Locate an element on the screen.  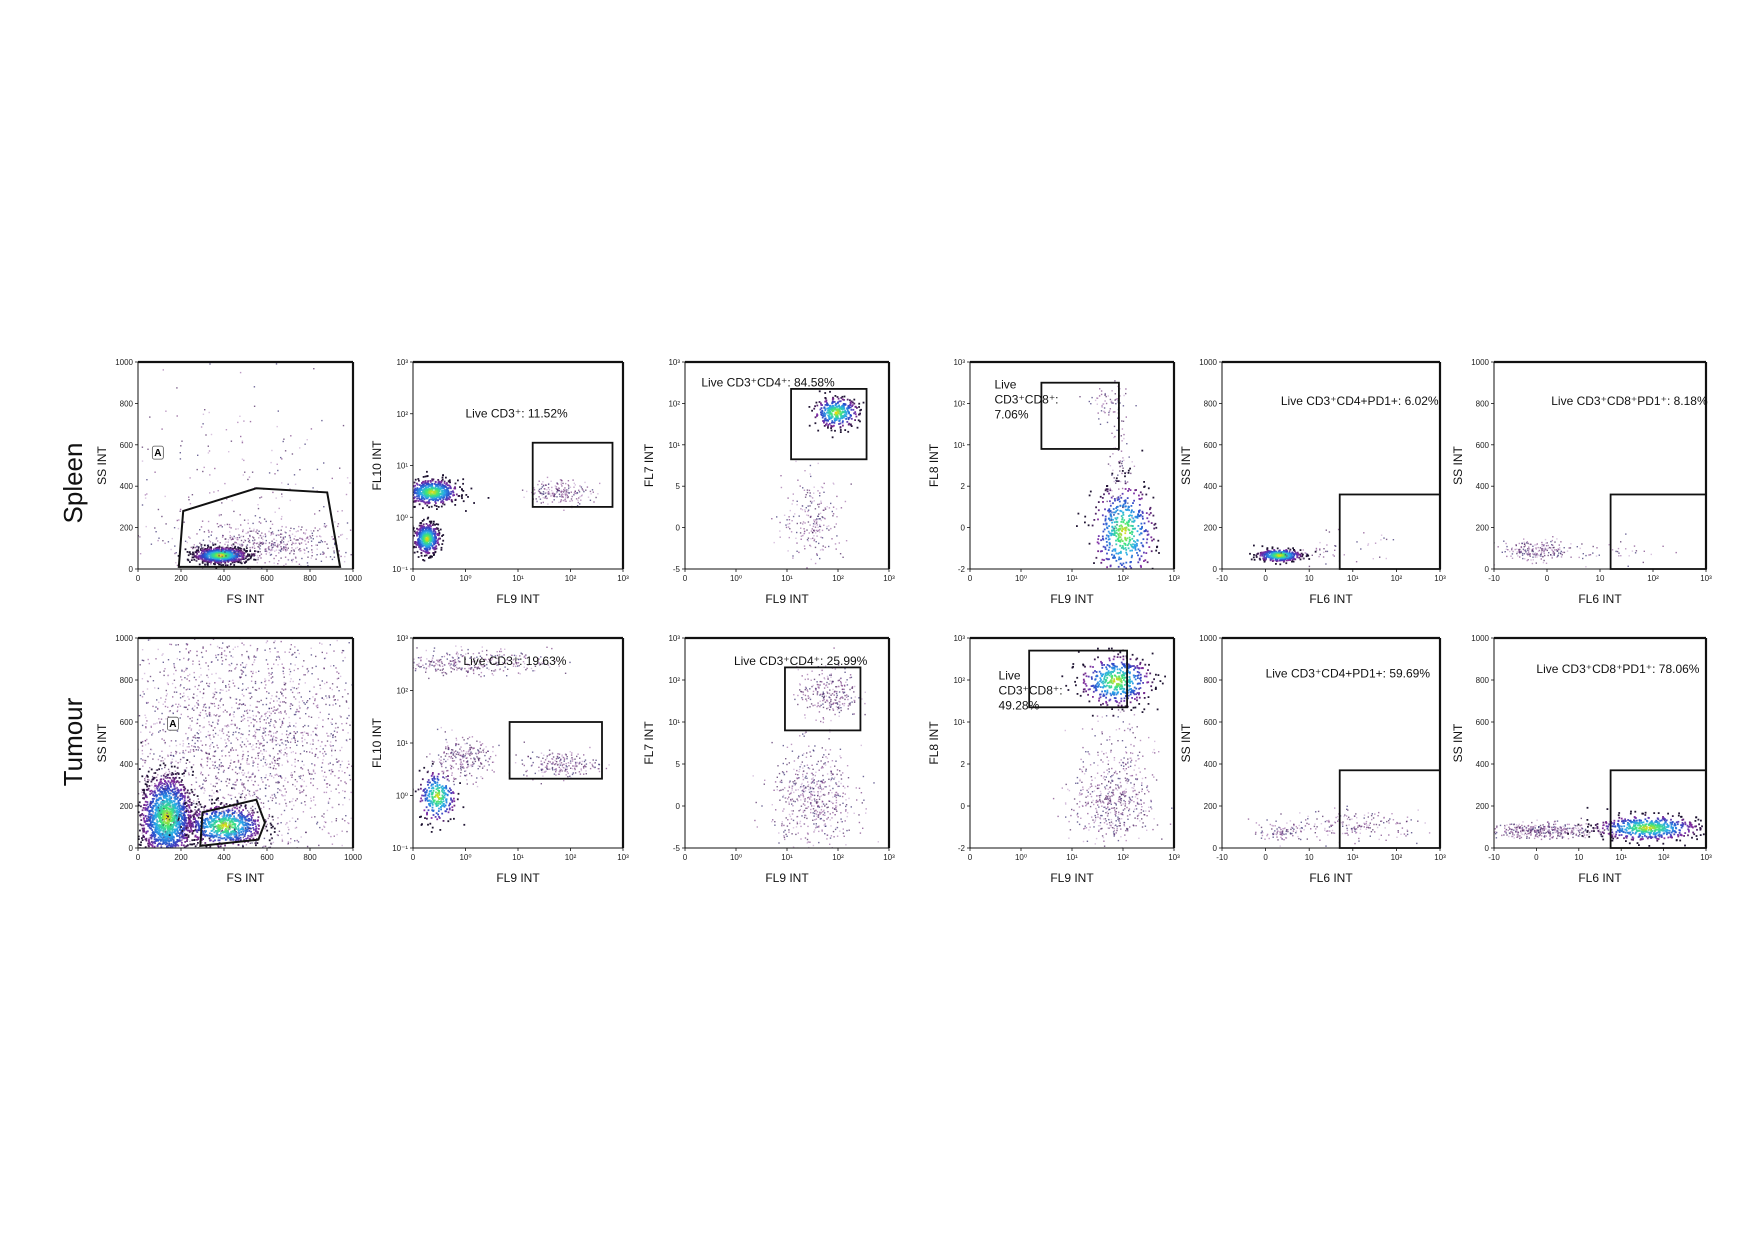
gate-box is located at coordinates (829, 424).